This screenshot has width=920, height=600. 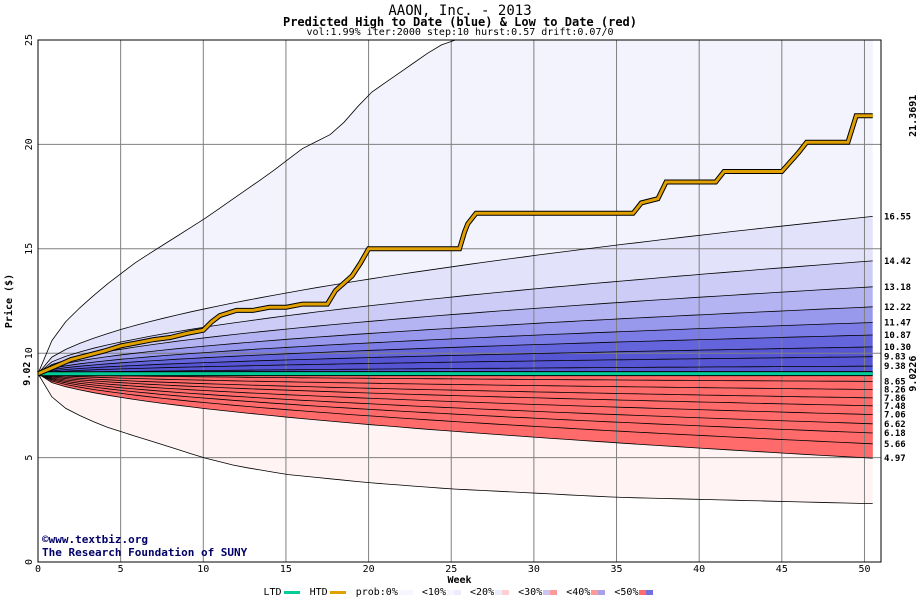 What do you see at coordinates (145, 552) in the screenshot?
I see `foundation-credit: The Research Foundation of SUNY` at bounding box center [145, 552].